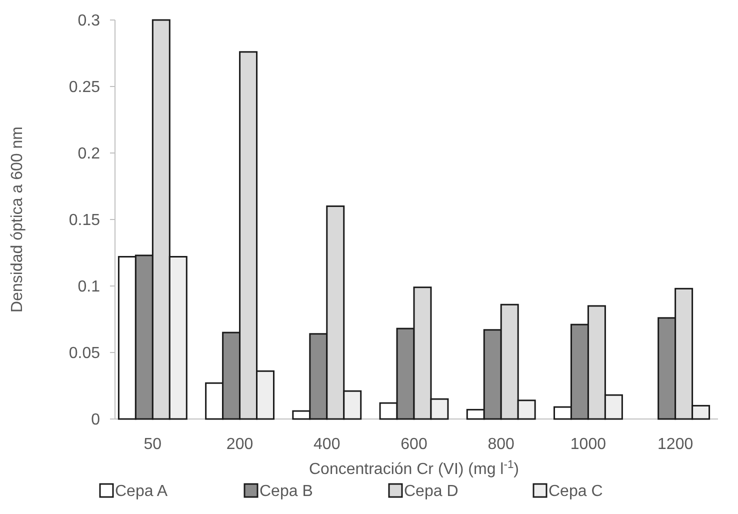  Describe the element at coordinates (141, 491) in the screenshot. I see `legend-label: Cepa A` at that location.